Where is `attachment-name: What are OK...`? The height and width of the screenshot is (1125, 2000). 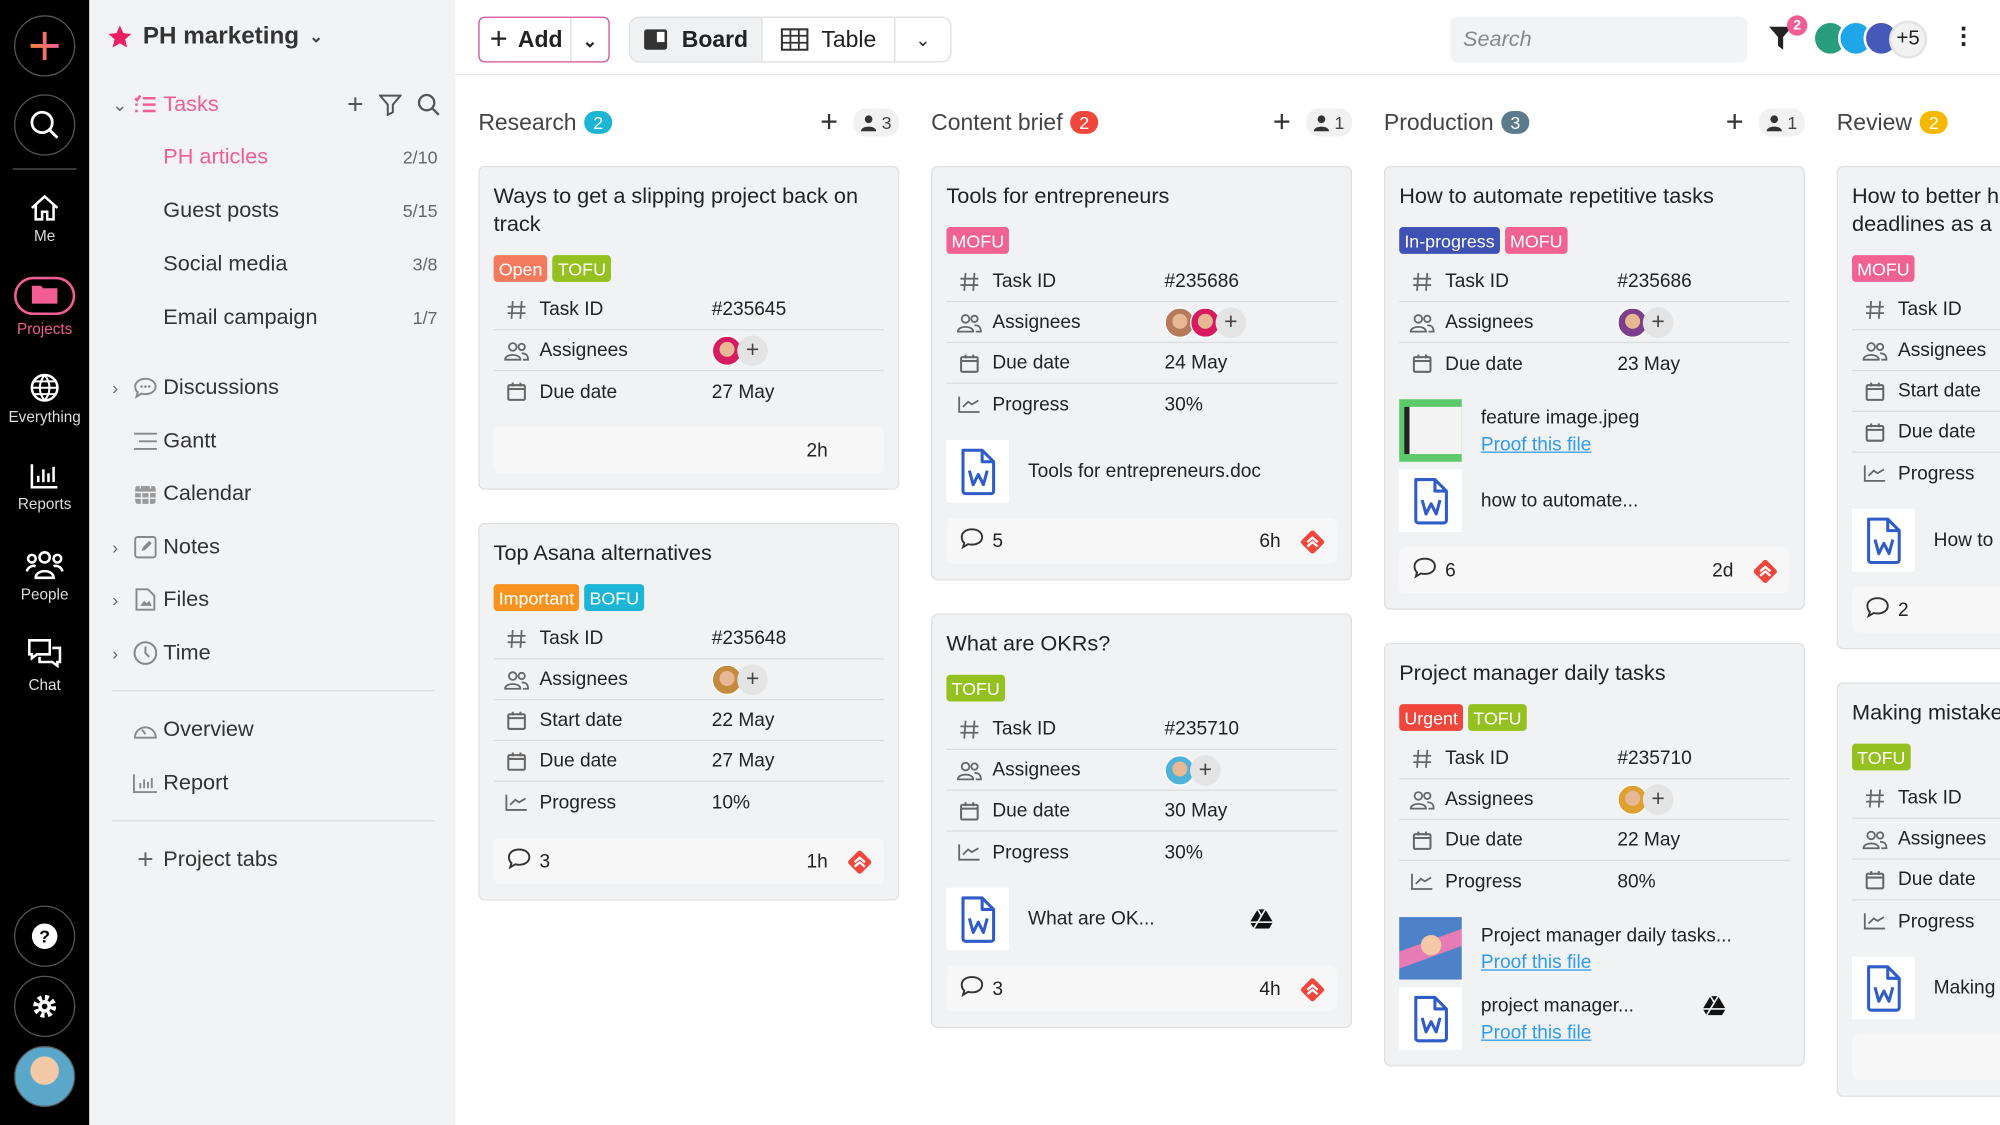 attachment-name: What are OK... is located at coordinates (1091, 919).